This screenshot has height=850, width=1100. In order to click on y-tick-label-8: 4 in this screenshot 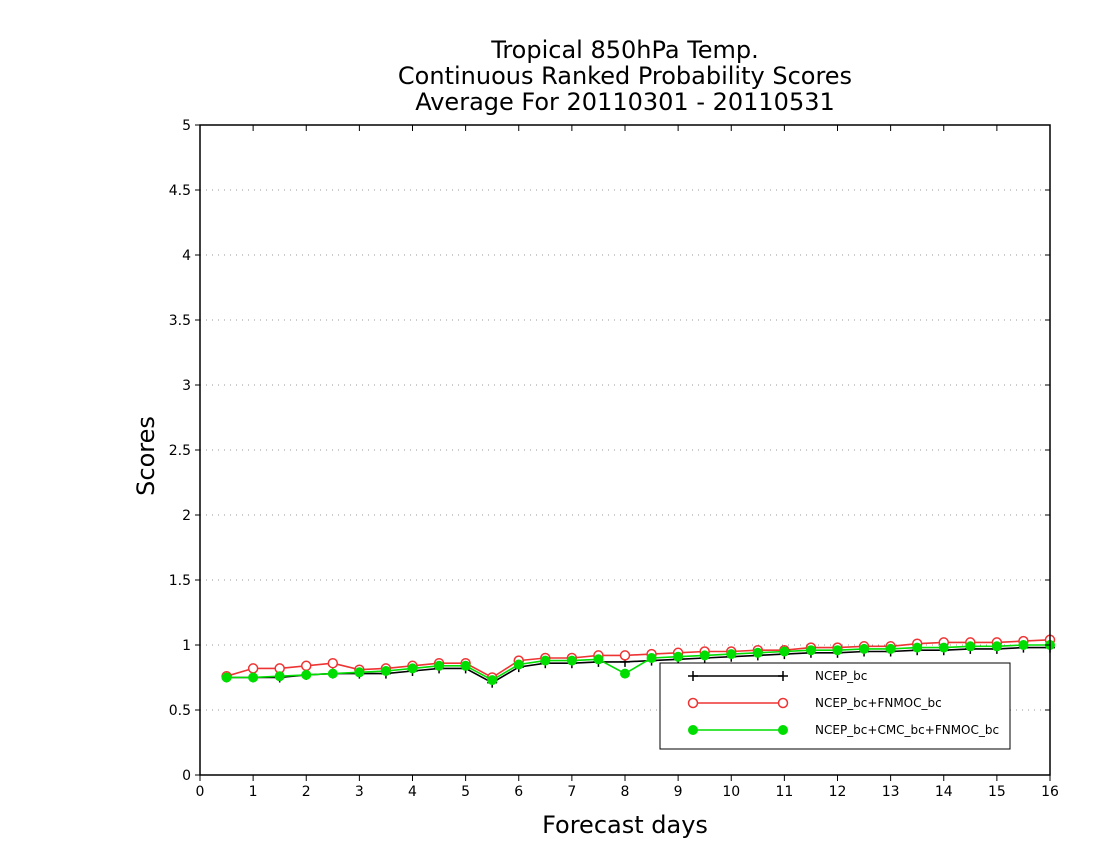, I will do `click(186, 256)`.